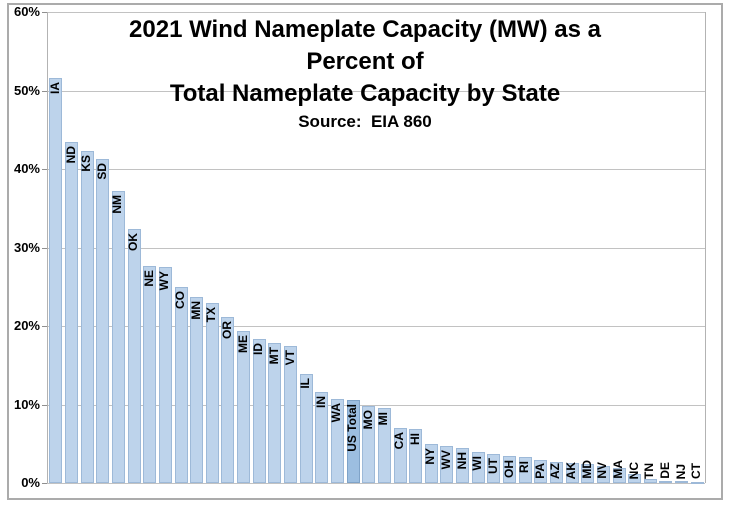 Image resolution: width=730 pixels, height=513 pixels. What do you see at coordinates (365, 61) in the screenshot?
I see `chart-title-line-2: Percent of` at bounding box center [365, 61].